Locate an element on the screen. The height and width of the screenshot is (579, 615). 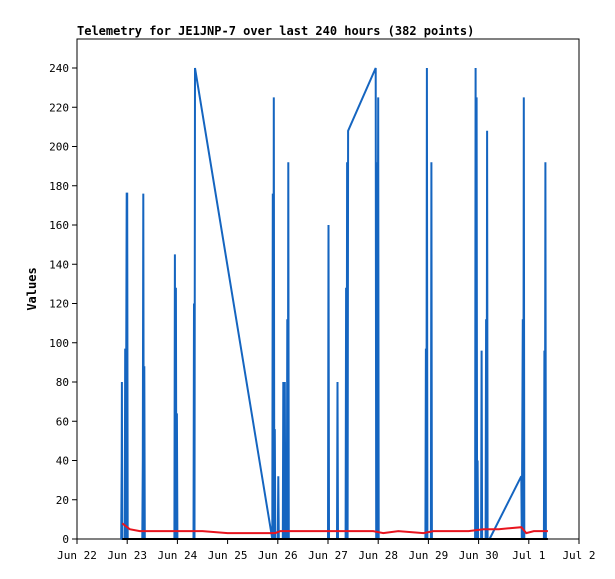
x-tick-label: Jun 25 is located at coordinates (228, 555).